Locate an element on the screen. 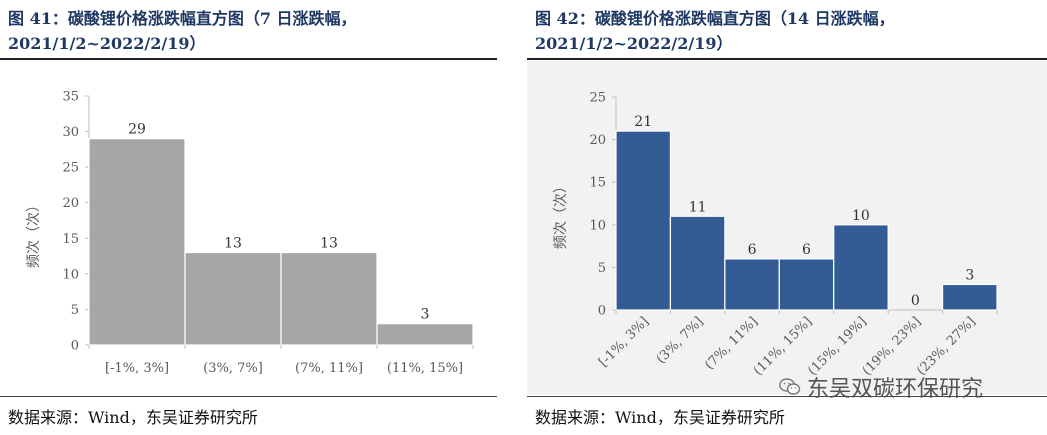  figure-41-title-line1: 图 41：碳酸锂价格涨跌幅直方图（7 日涨跌幅， is located at coordinates (182, 18).